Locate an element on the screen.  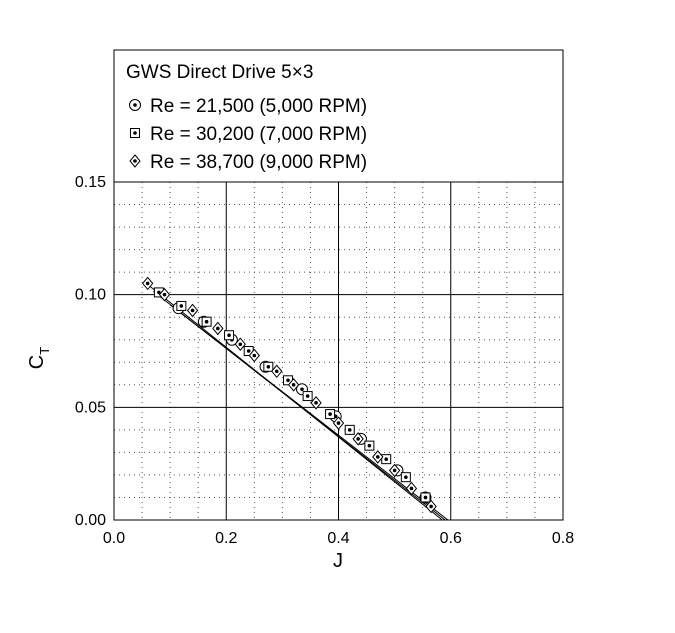
y-tick-label: 0.00 is located at coordinates (90, 520).